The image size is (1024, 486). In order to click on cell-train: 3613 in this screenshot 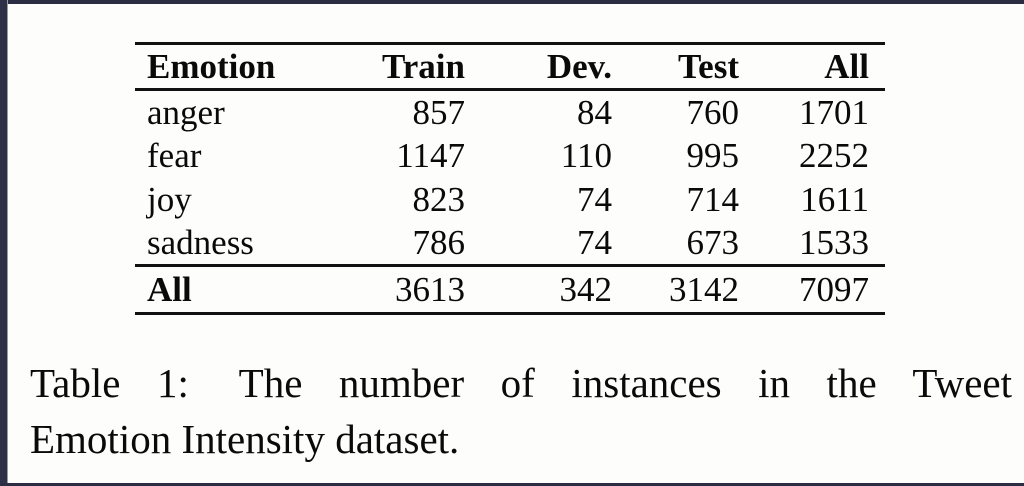, I will do `click(430, 289)`.